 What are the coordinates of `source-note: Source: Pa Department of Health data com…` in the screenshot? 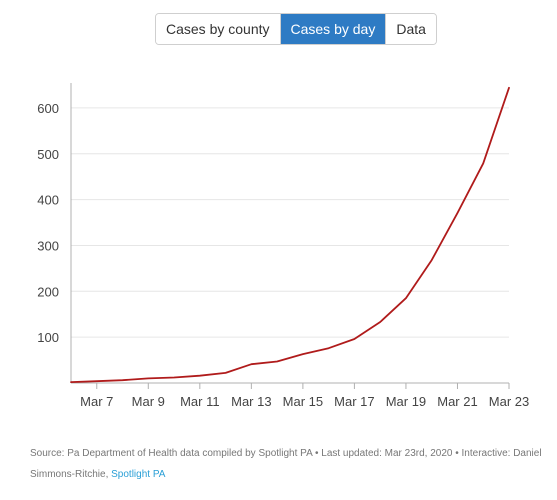 It's located at (287, 464).